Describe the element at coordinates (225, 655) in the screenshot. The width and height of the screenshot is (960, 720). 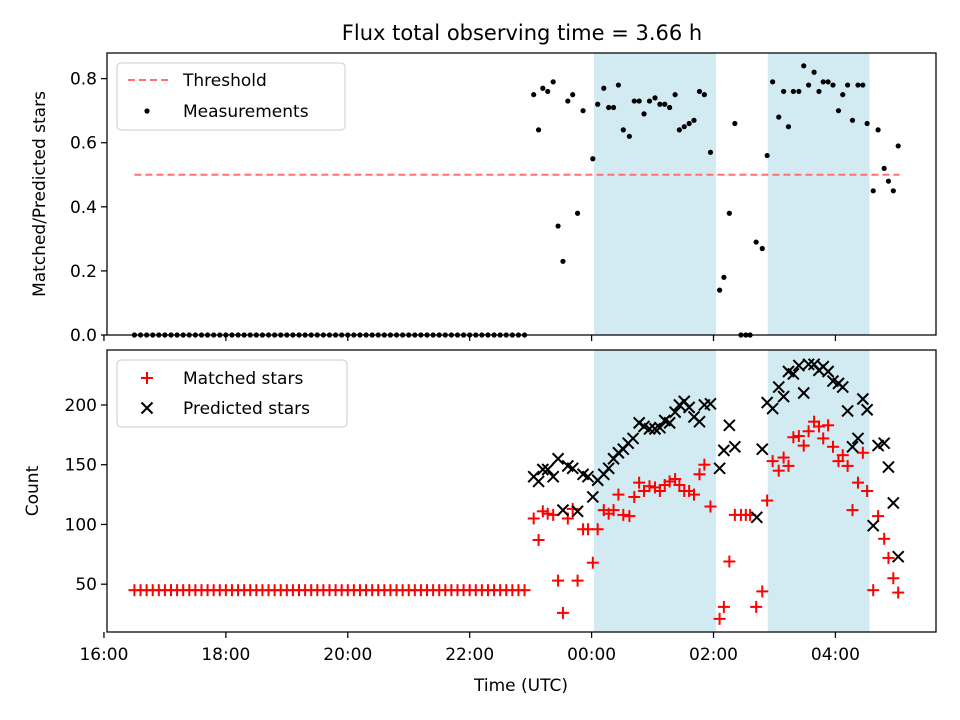
I see `x-tick-label: 18:00` at that location.